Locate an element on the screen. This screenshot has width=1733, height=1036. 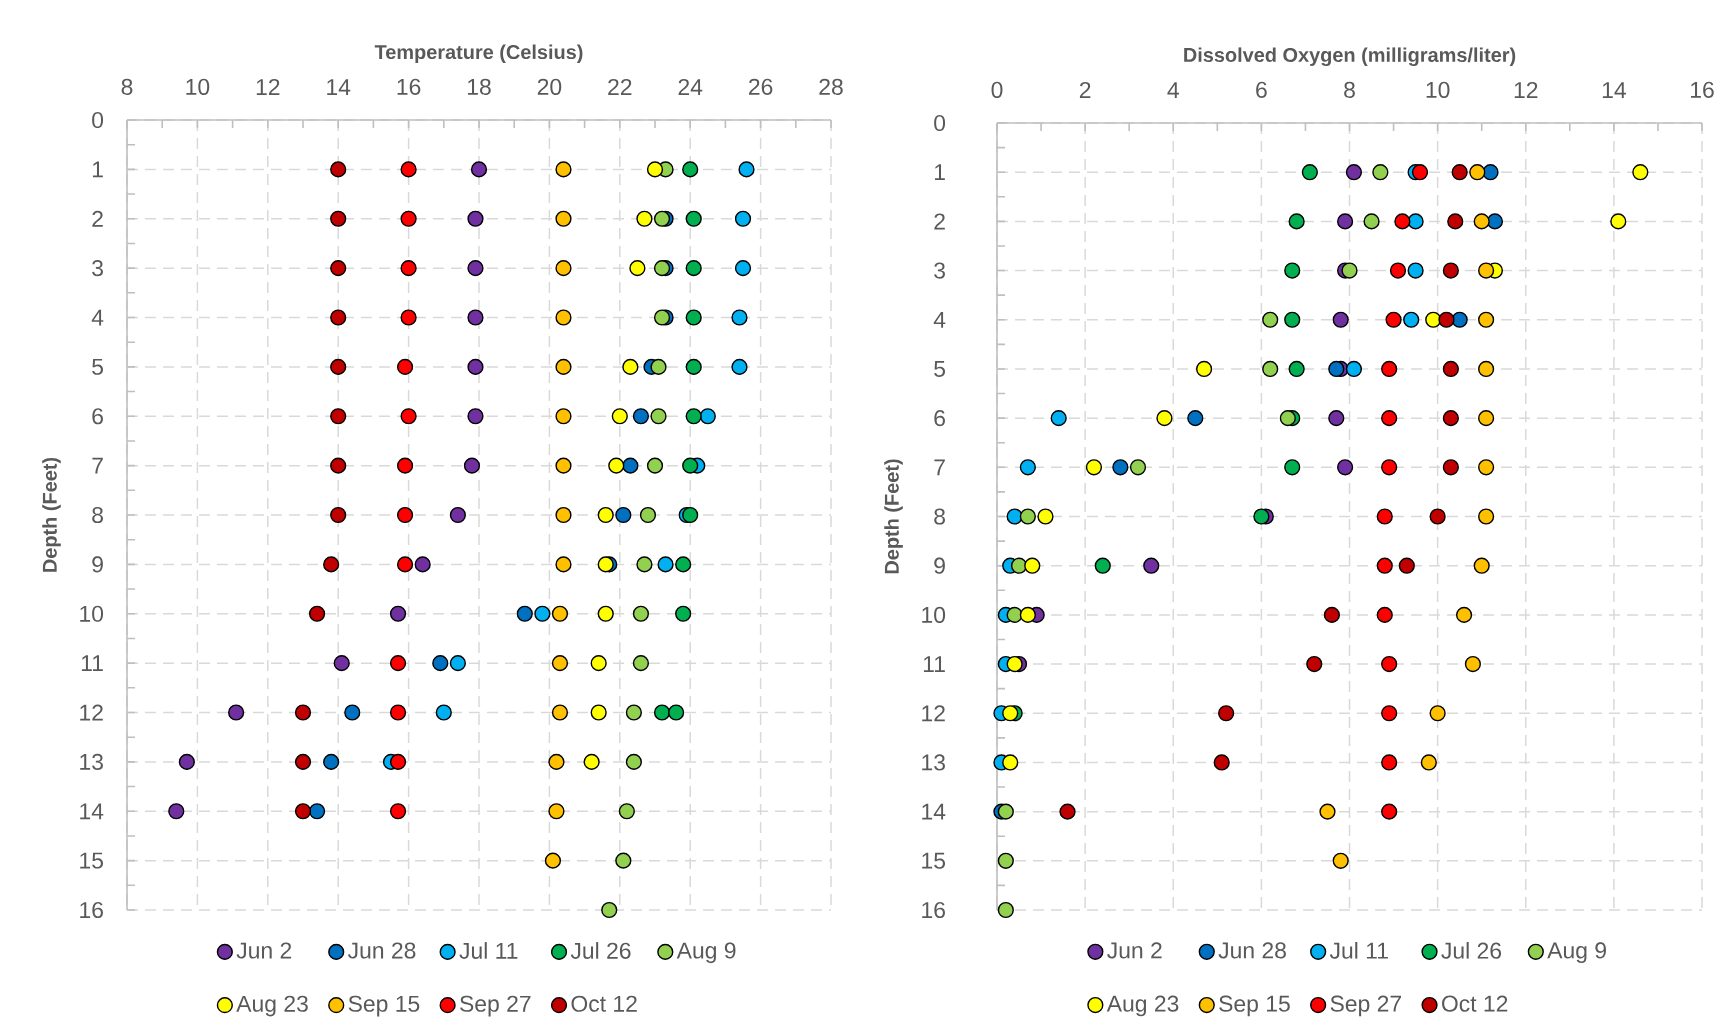
y-tick-label: 8 is located at coordinates (939, 516).